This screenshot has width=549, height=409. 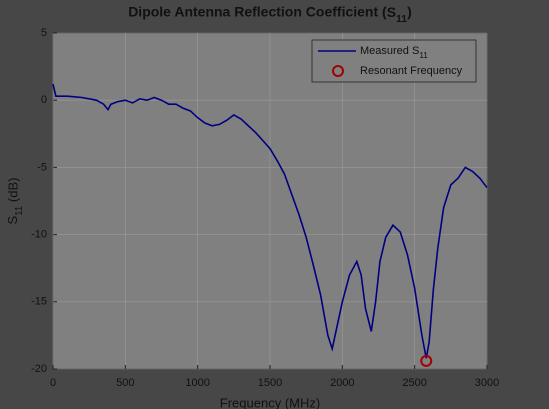 What do you see at coordinates (394, 52) in the screenshot?
I see `legend-label: Measured S11` at bounding box center [394, 52].